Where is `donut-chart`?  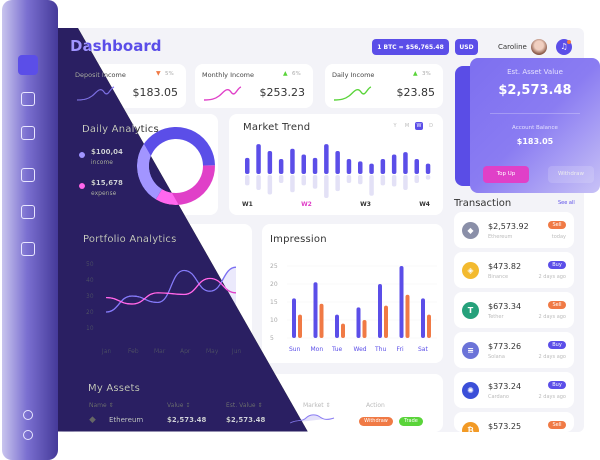
donut-chart is located at coordinates (176, 166).